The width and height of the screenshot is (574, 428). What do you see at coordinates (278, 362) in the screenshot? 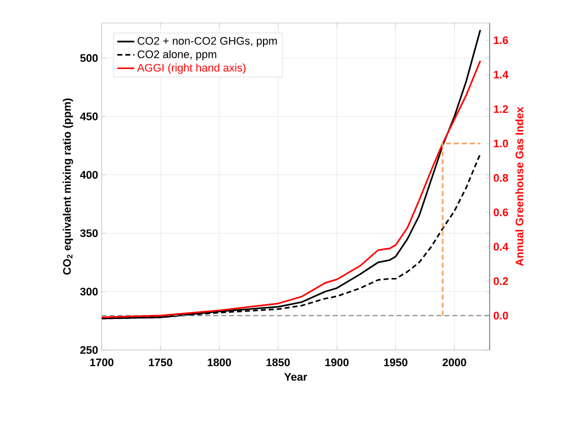
I see `x-tick-label: 1850` at bounding box center [278, 362].